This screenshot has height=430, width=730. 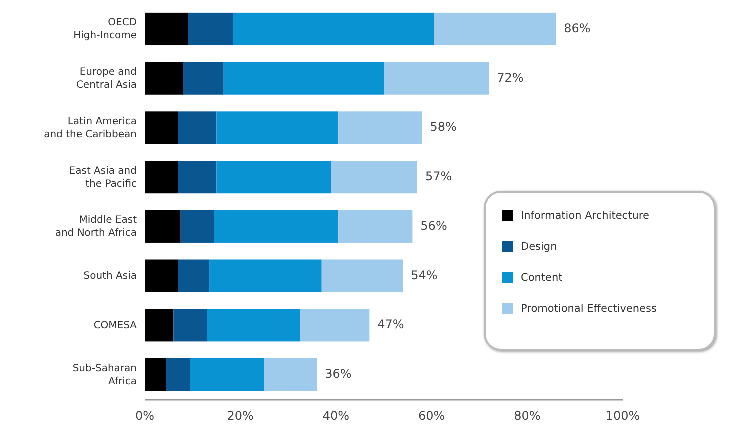 What do you see at coordinates (542, 278) in the screenshot?
I see `legend-label: Content` at bounding box center [542, 278].